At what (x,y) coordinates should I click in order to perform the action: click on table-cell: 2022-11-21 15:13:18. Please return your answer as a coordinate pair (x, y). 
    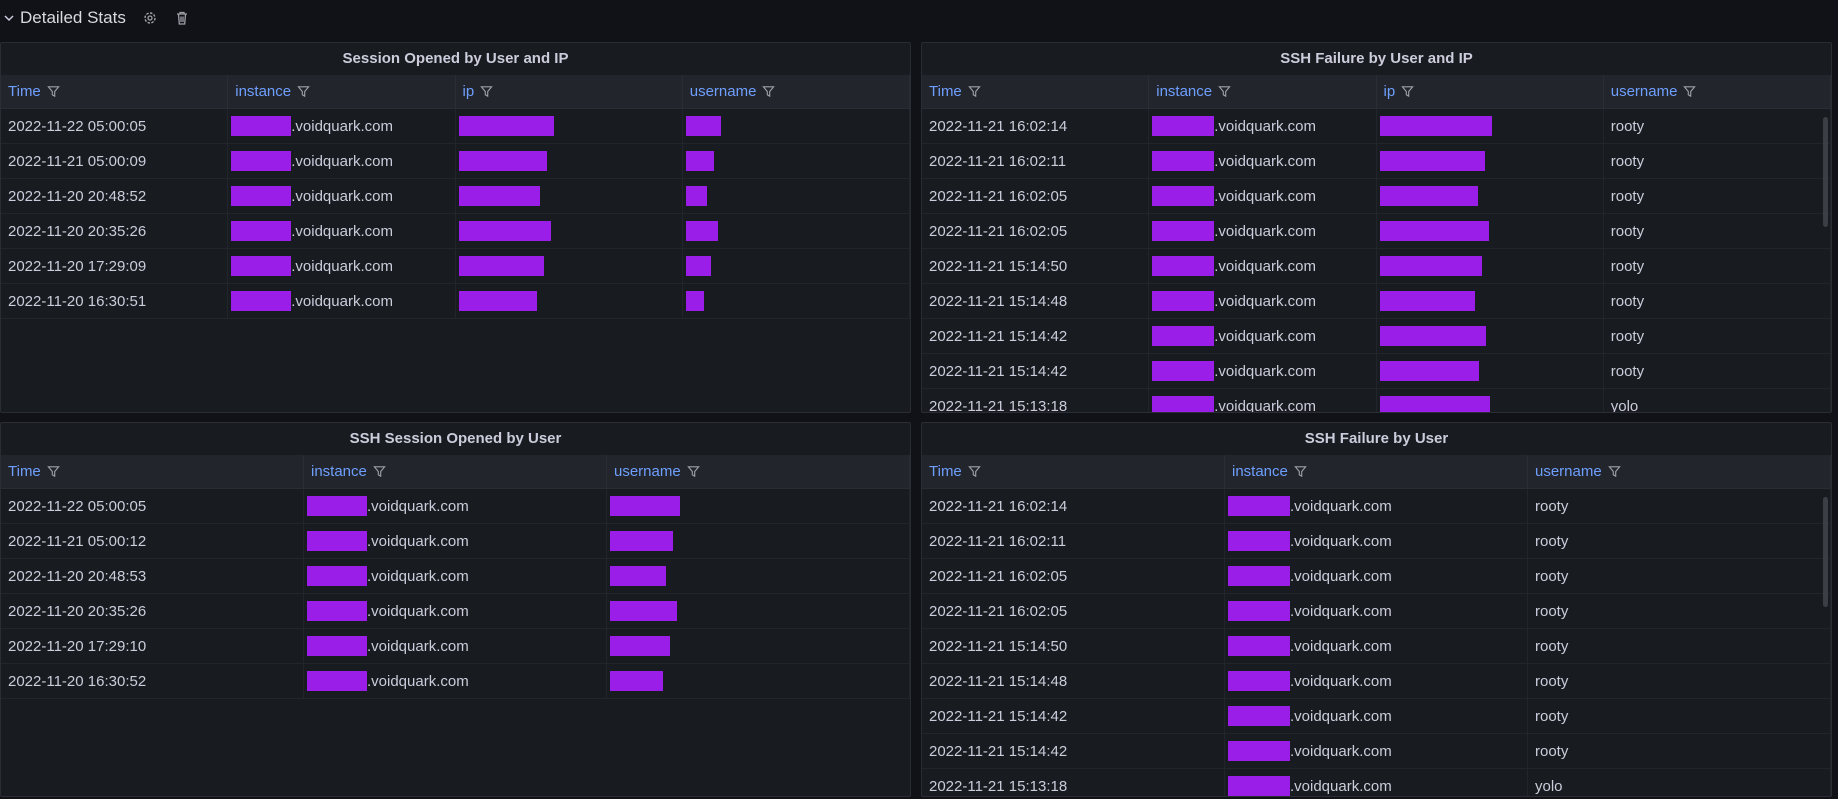
    Looking at the image, I should click on (1036, 400).